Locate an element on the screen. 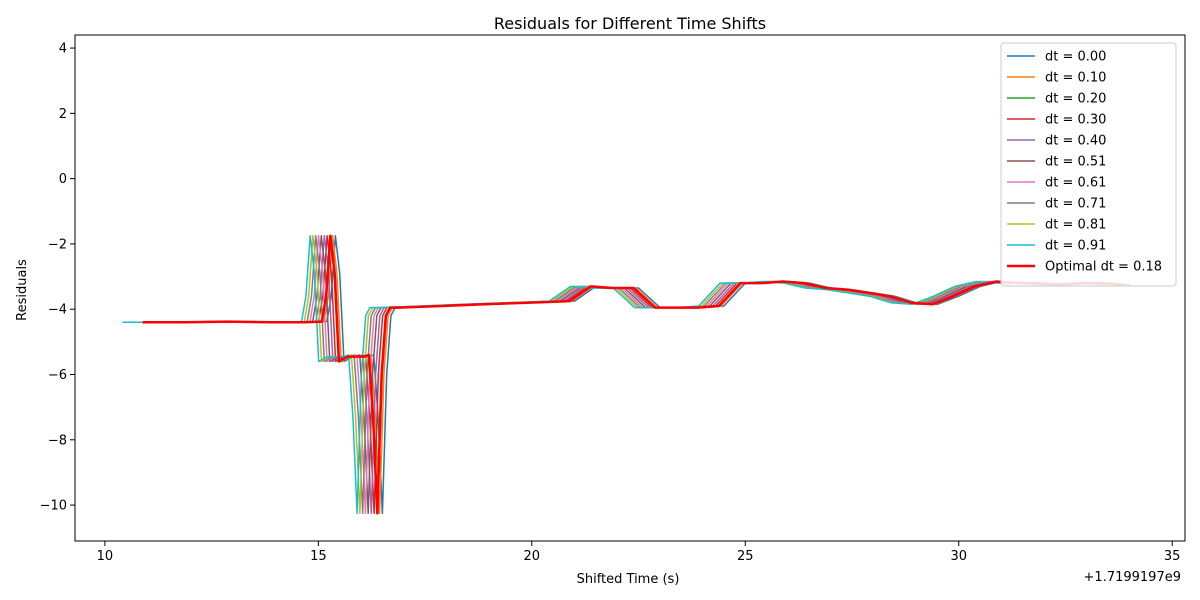  legend-label: dt = 0.51 is located at coordinates (1075, 162).